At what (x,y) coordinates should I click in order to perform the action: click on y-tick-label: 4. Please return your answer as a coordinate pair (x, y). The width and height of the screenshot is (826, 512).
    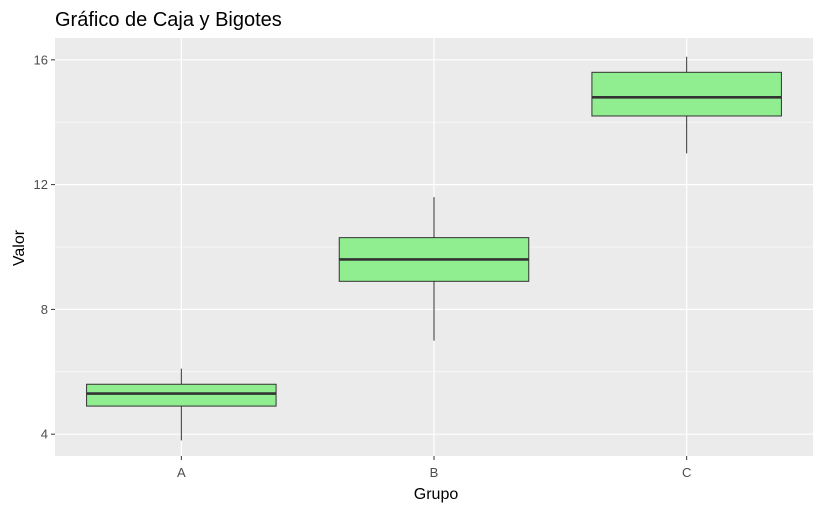
    Looking at the image, I should click on (44, 434).